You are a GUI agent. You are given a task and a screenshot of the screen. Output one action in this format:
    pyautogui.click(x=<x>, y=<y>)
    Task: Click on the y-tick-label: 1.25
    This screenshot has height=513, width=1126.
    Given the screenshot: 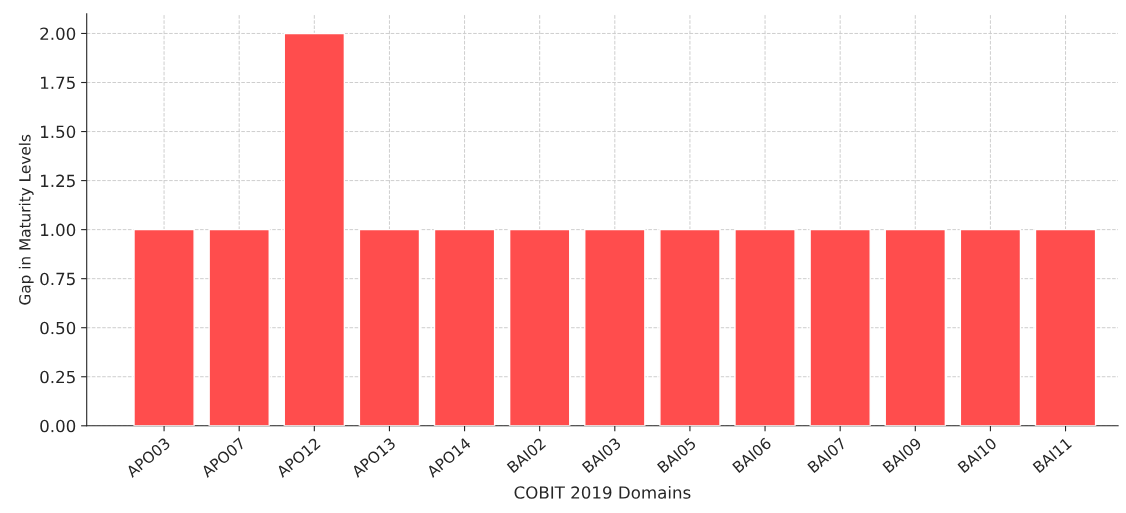 What is the action you would take?
    pyautogui.click(x=58, y=181)
    